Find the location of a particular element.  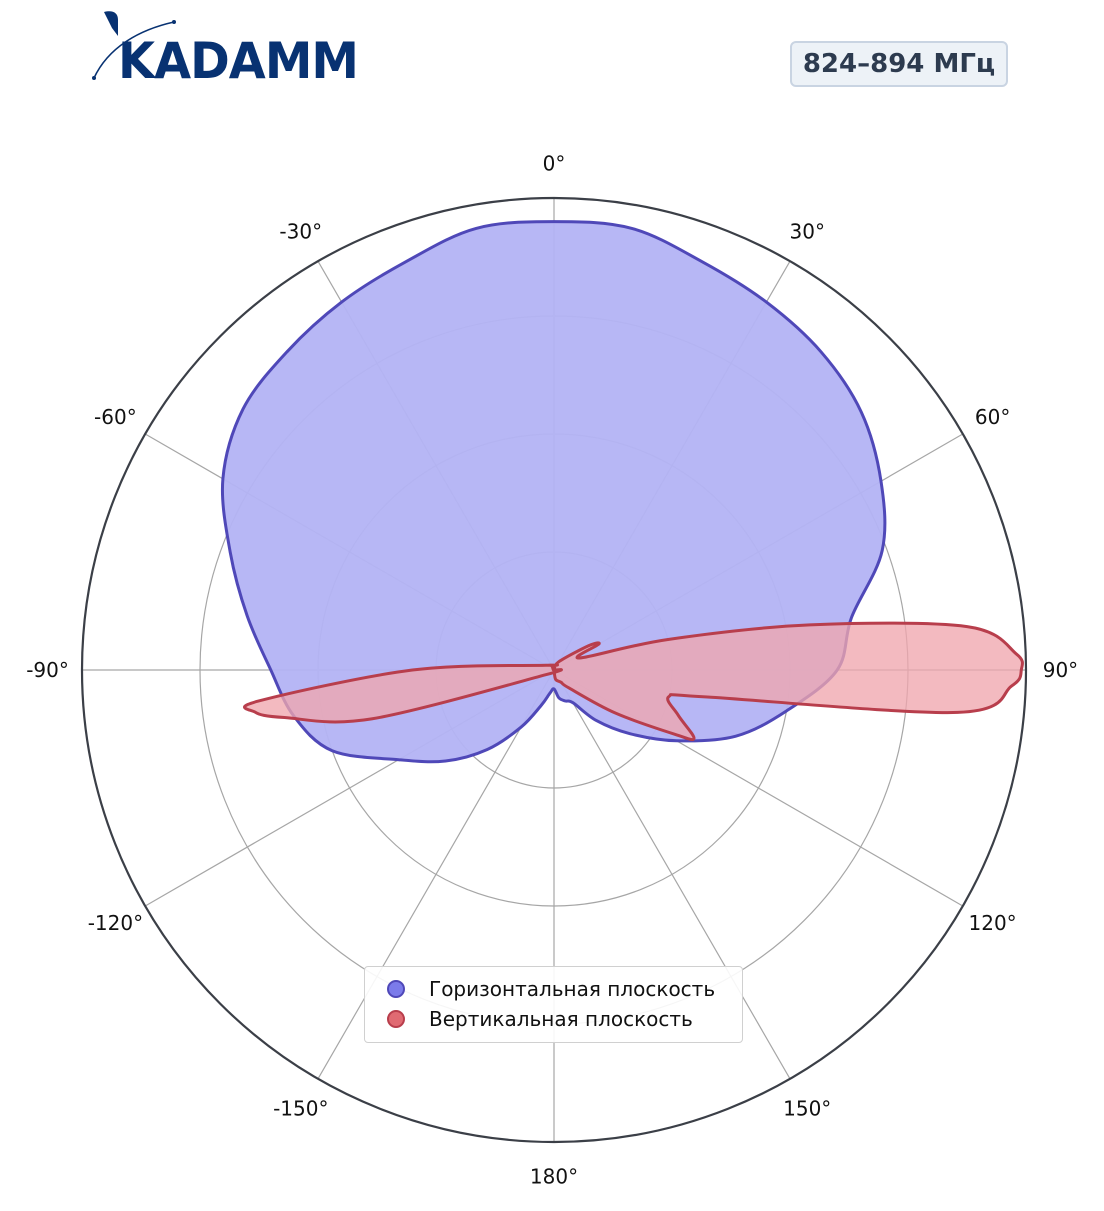

legend-label-horizontal: Горизонтальная плоскость is located at coordinates (572, 989).